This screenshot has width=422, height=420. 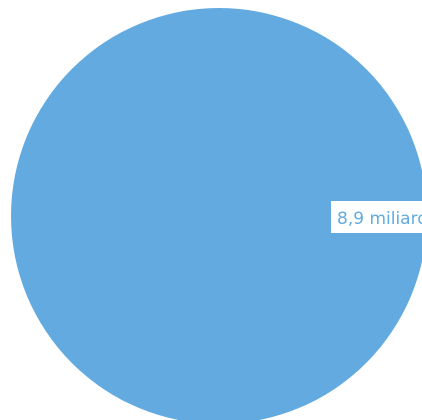 I want to click on slice-label-background, so click(x=376, y=217).